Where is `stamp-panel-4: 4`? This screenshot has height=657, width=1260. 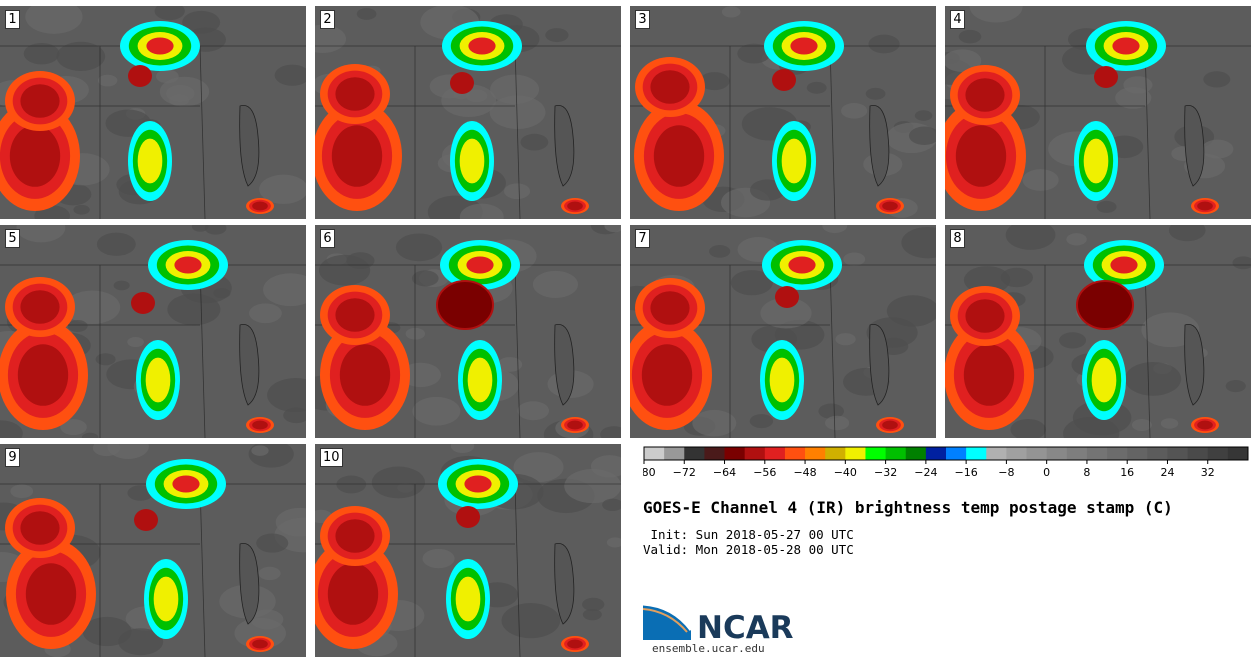 stamp-panel-4: 4 is located at coordinates (1098, 112).